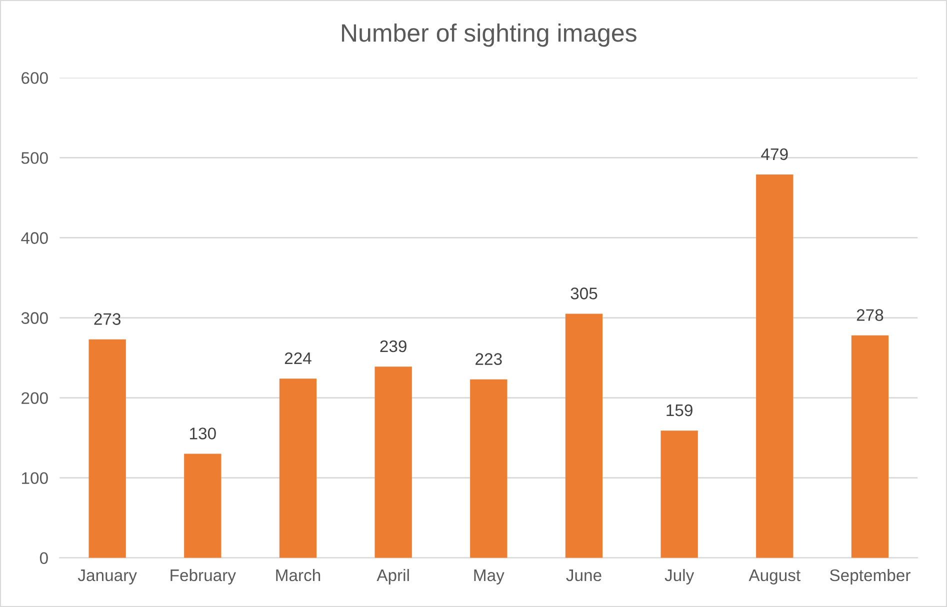  What do you see at coordinates (44, 558) in the screenshot?
I see `y-tick-label: 0` at bounding box center [44, 558].